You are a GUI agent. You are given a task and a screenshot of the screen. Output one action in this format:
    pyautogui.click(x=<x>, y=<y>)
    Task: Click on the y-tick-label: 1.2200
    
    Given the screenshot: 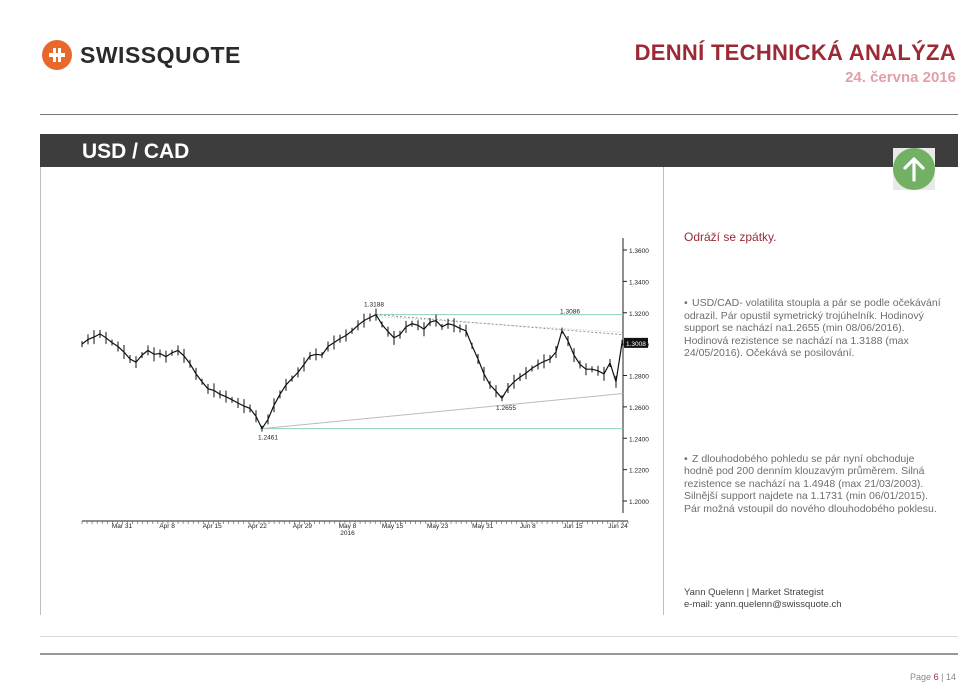 What is the action you would take?
    pyautogui.click(x=639, y=471)
    